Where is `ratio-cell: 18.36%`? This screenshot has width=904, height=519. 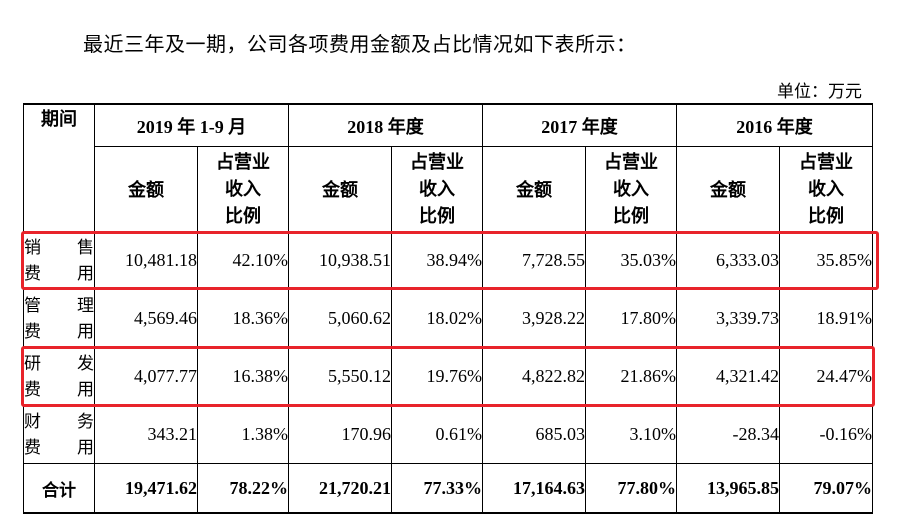 ratio-cell: 18.36% is located at coordinates (243, 318).